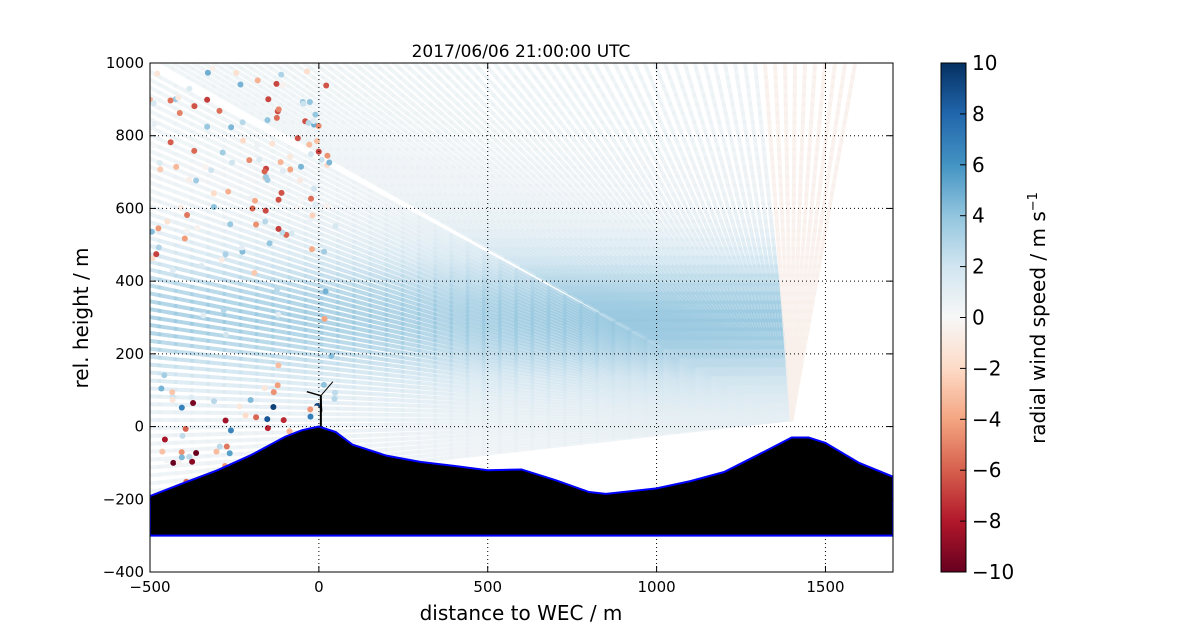 This screenshot has width=1200, height=640. Describe the element at coordinates (521, 52) in the screenshot. I see `chart-title: 2017/06/06 21:00:00 UTC` at that location.